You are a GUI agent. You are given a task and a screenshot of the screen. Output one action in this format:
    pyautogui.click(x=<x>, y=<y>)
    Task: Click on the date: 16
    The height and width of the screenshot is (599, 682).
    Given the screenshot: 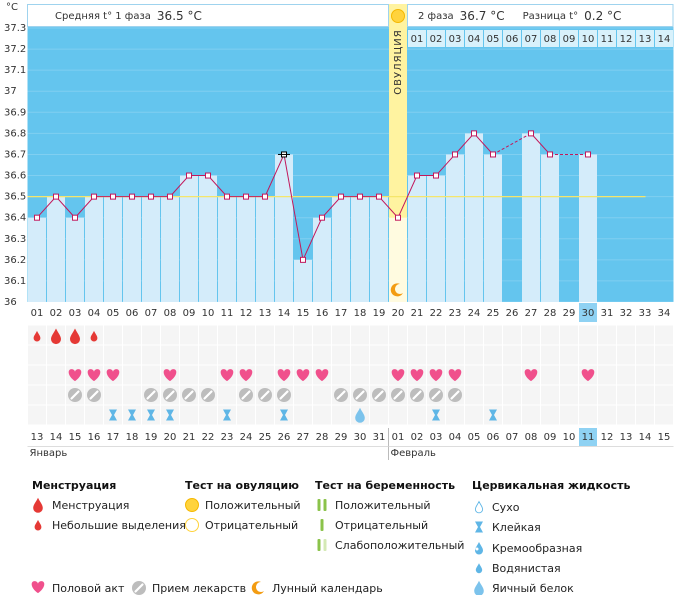 What is the action you would take?
    pyautogui.click(x=94, y=437)
    